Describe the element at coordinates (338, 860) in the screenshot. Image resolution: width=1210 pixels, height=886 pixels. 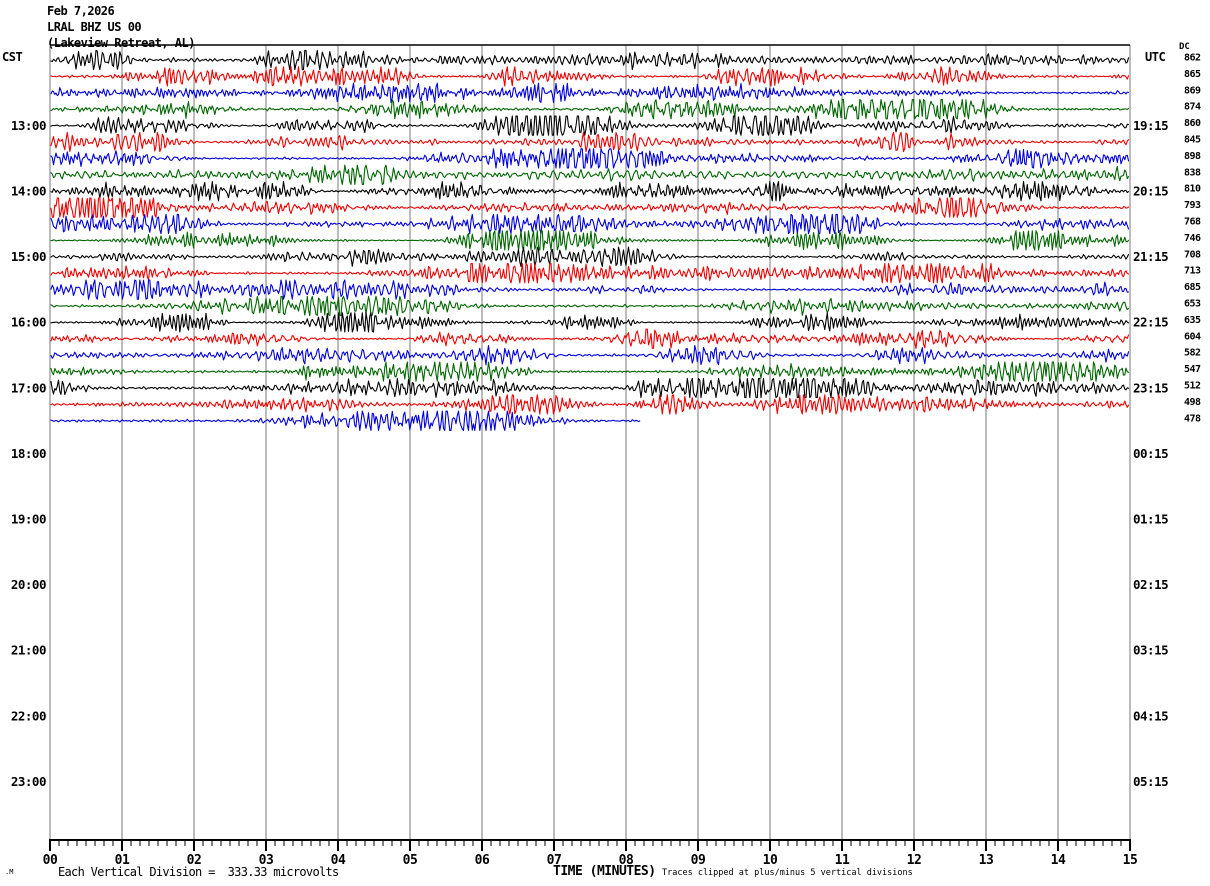
I see `x-tick-label: 04` at that location.